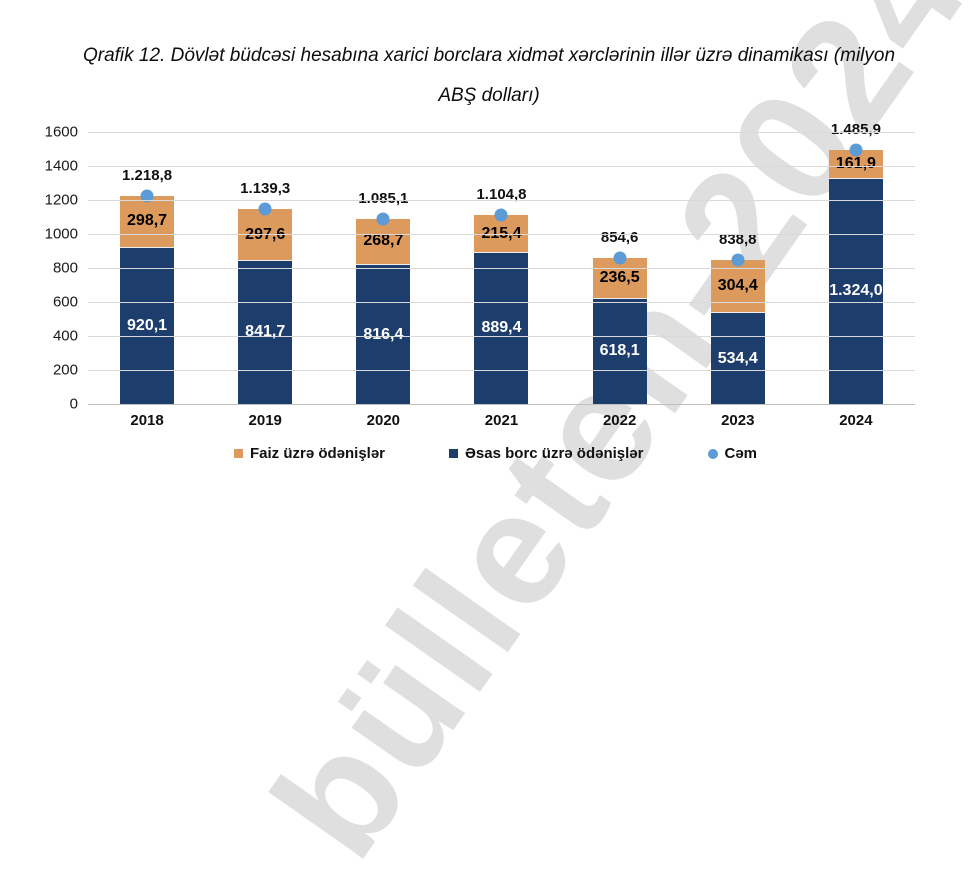 The width and height of the screenshot is (978, 889). I want to click on y-tick-label: 600, so click(65, 302).